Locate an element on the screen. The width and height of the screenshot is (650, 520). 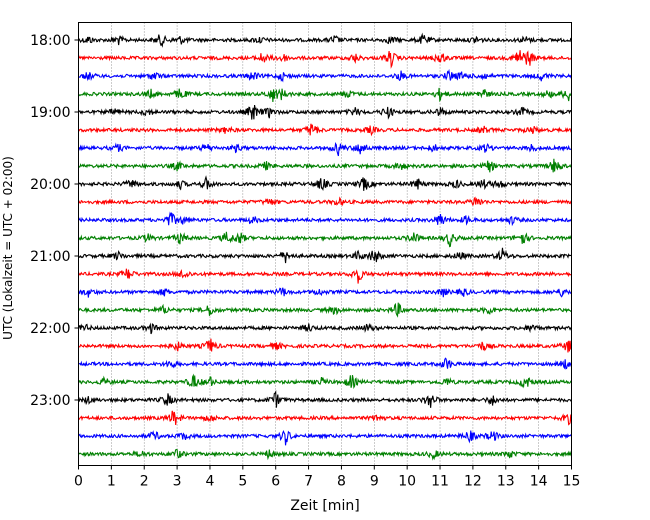
x-tick-label: 1 is located at coordinates (111, 482).